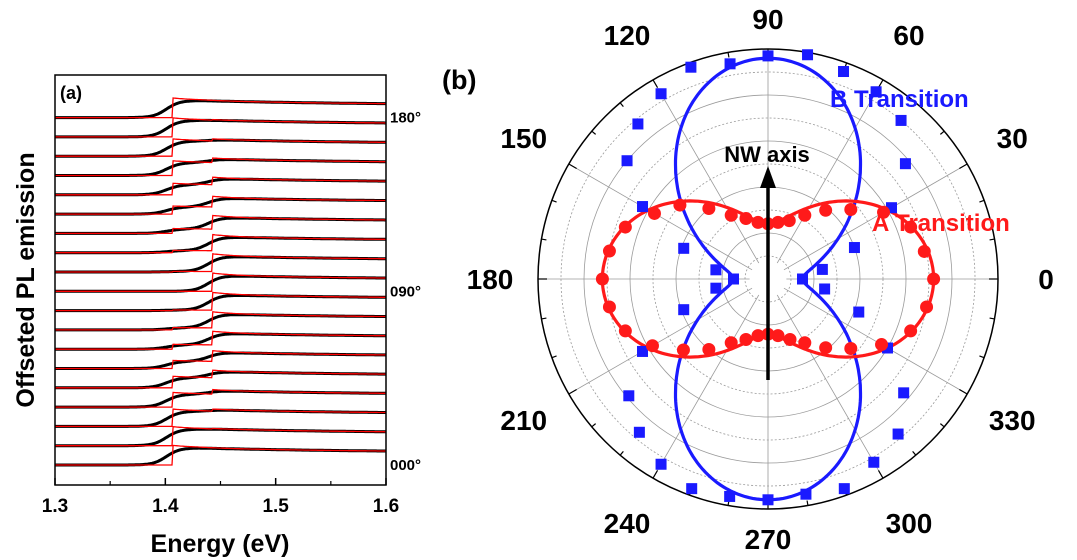 The height and width of the screenshot is (560, 1077). I want to click on polar-angle-label: 210, so click(523, 420).